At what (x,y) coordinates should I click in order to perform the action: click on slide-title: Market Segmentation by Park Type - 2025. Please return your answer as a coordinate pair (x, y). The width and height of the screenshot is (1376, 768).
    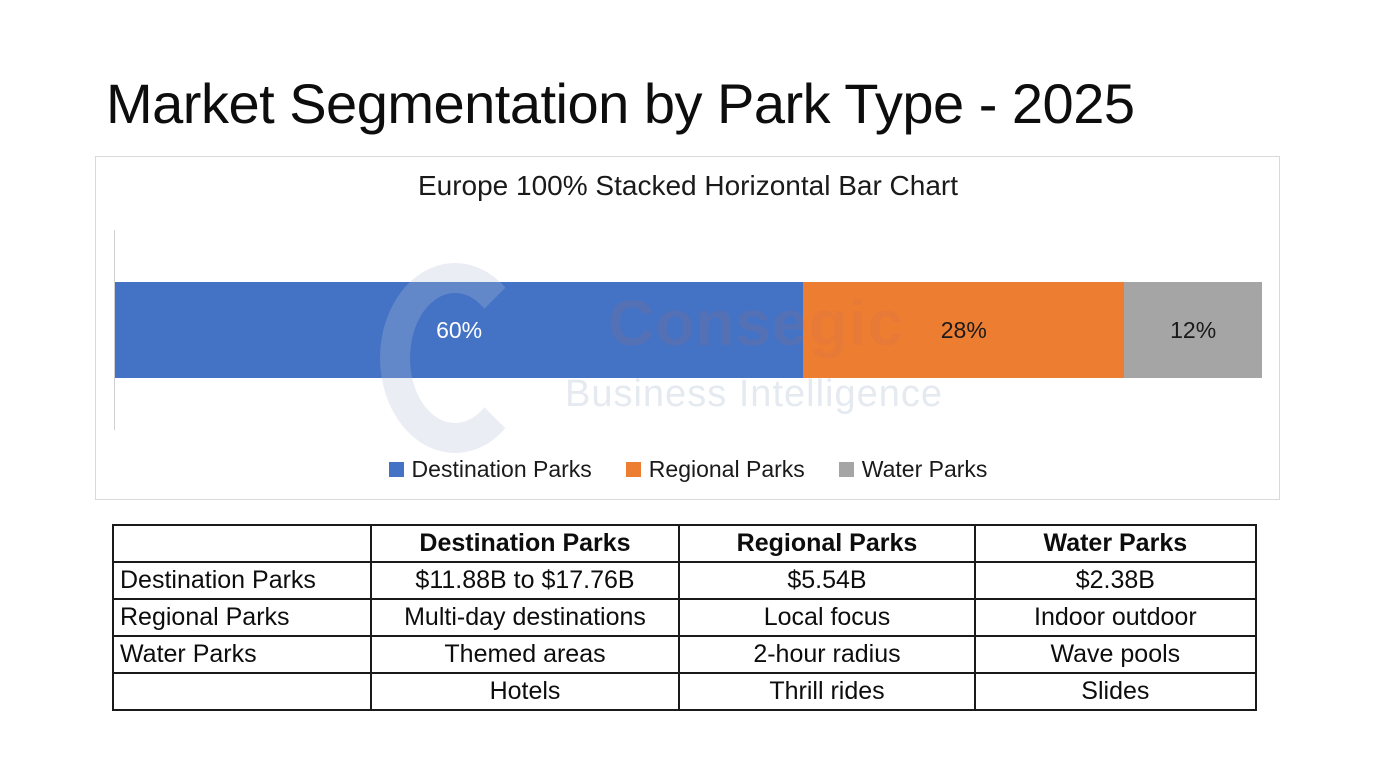
    Looking at the image, I should click on (620, 103).